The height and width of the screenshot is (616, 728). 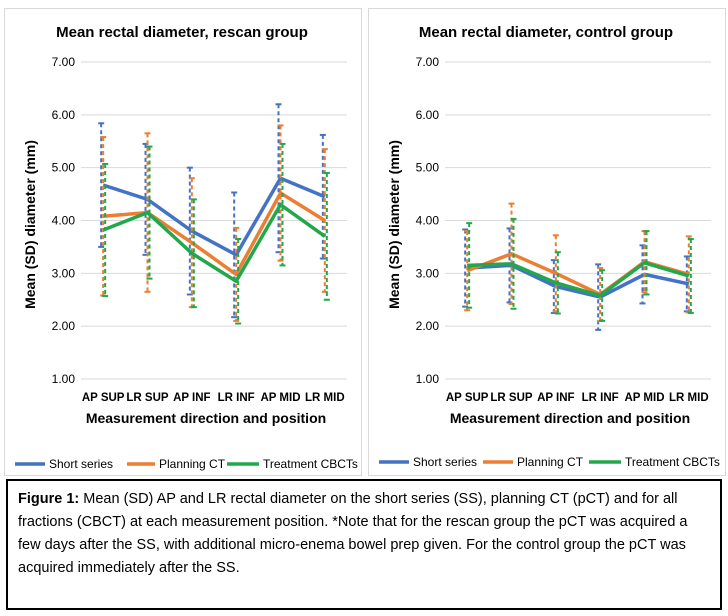 What do you see at coordinates (49, 499) in the screenshot?
I see `caption-label: Figure 1:` at bounding box center [49, 499].